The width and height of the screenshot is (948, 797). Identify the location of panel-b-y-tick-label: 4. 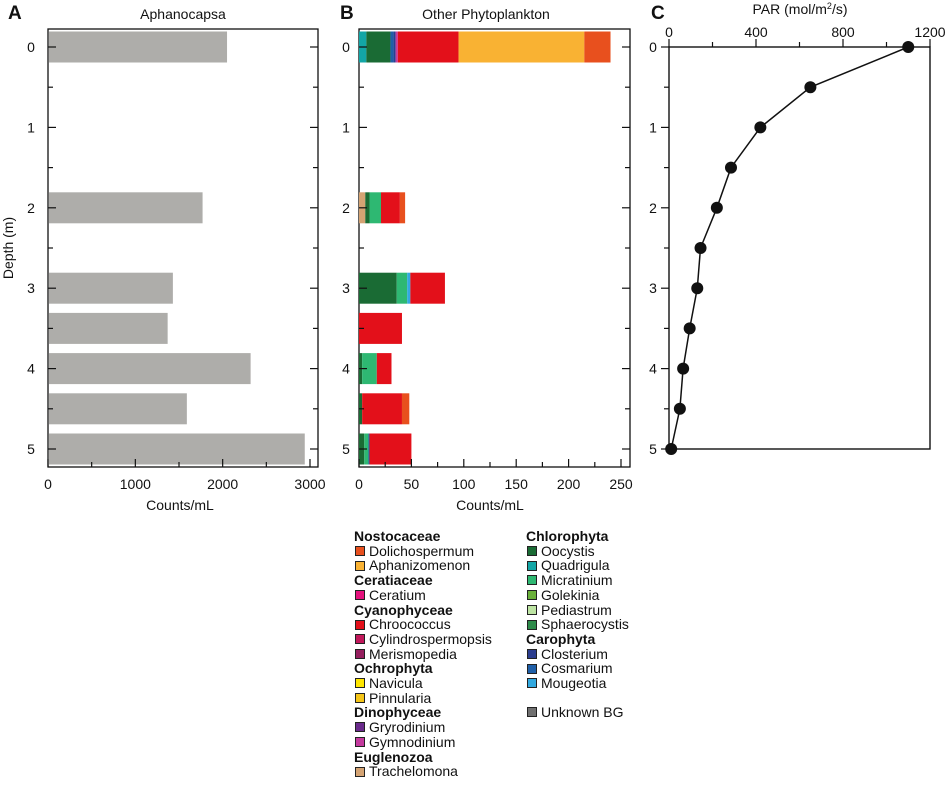
(346, 369).